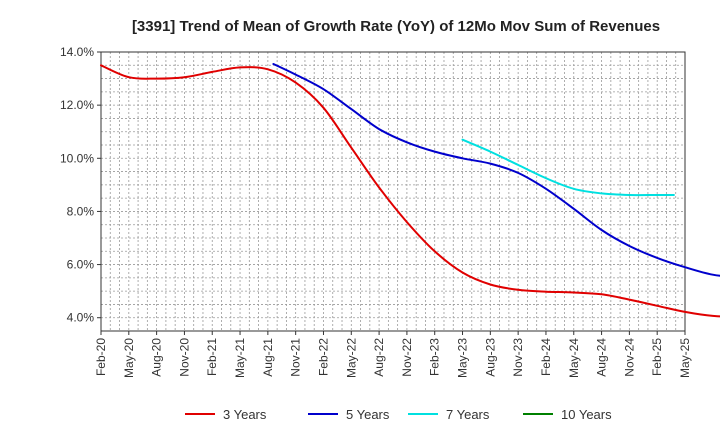 The image size is (720, 440). Describe the element at coordinates (81, 211) in the screenshot. I see `y-tick-label: 8.0%` at that location.